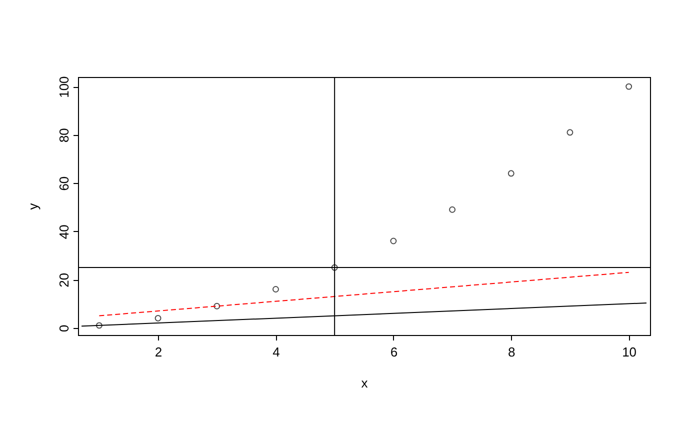 The width and height of the screenshot is (690, 433). I want to click on x-tick-label: 2, so click(158, 352).